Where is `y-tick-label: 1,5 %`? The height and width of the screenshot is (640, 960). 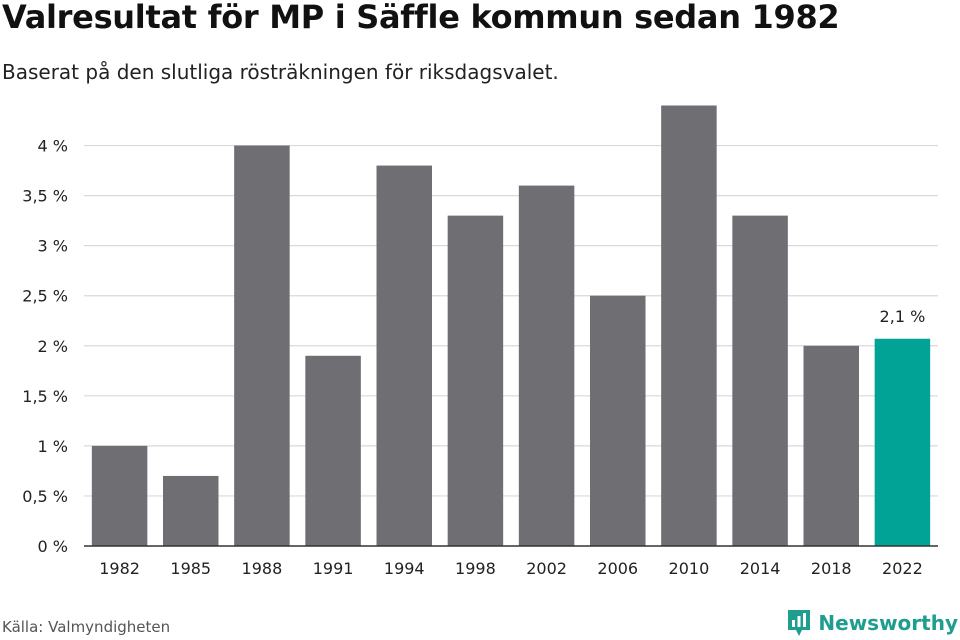
y-tick-label: 1,5 % is located at coordinates (45, 396).